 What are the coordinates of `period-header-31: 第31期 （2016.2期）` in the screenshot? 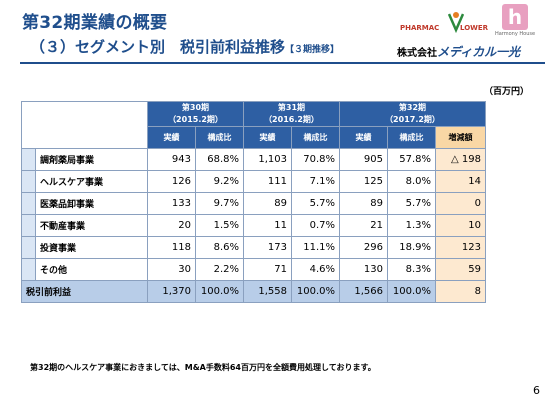 It's located at (291, 114).